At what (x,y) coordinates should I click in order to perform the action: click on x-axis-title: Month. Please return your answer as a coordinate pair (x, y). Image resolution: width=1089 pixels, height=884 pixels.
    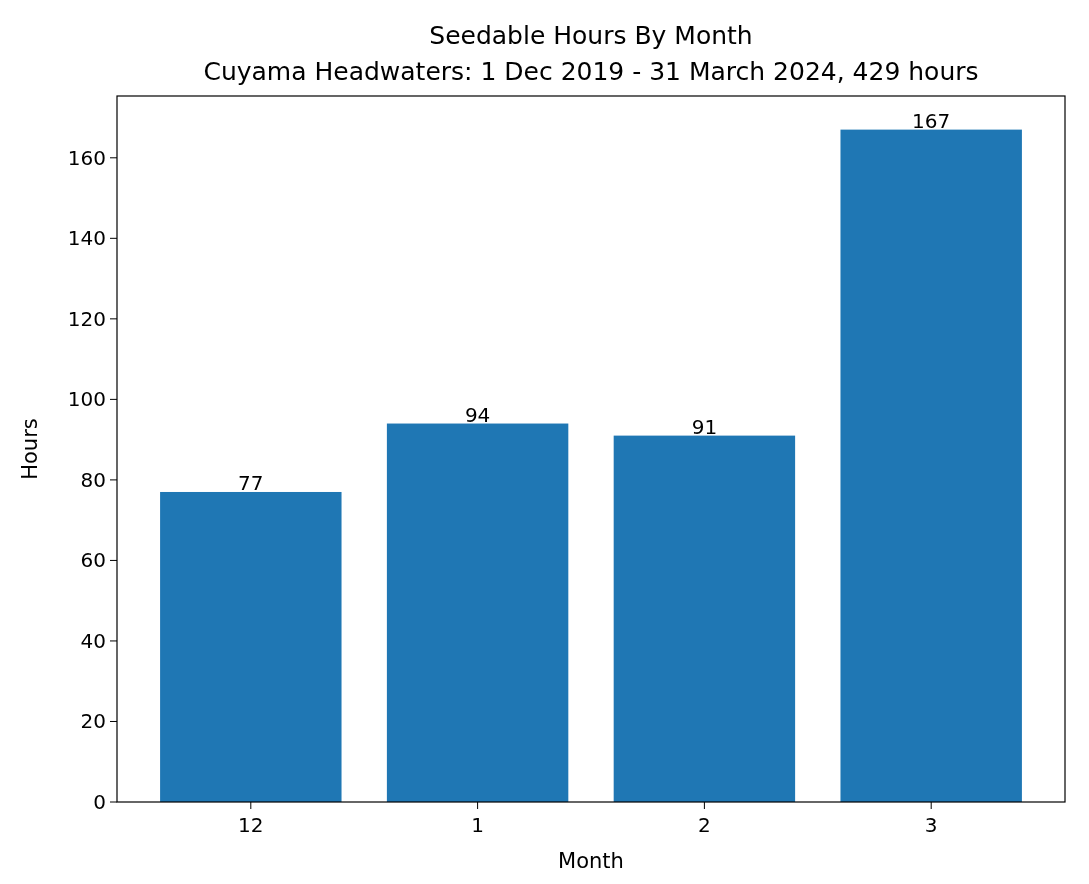
    Looking at the image, I should click on (591, 861).